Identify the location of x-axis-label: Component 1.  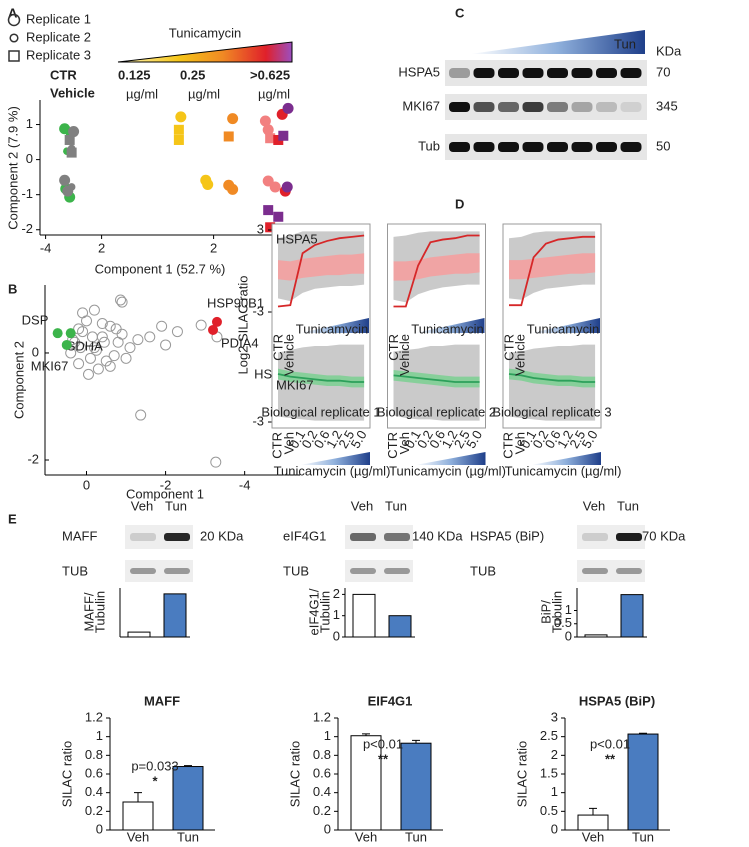
(165, 493).